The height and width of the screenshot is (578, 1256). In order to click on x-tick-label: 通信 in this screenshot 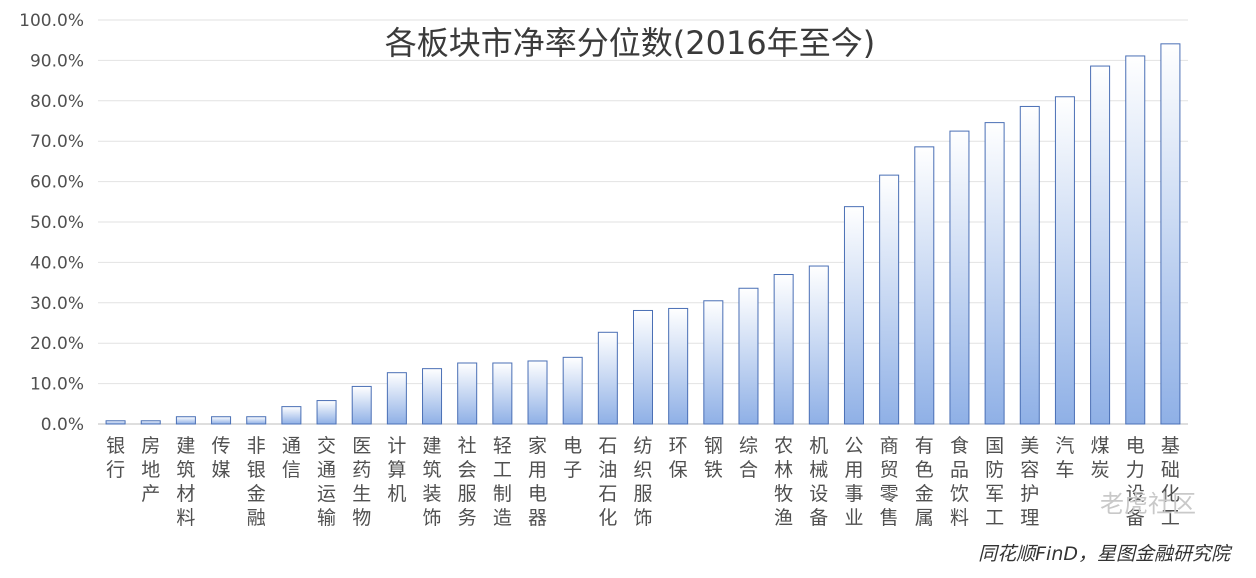, I will do `click(291, 458)`.